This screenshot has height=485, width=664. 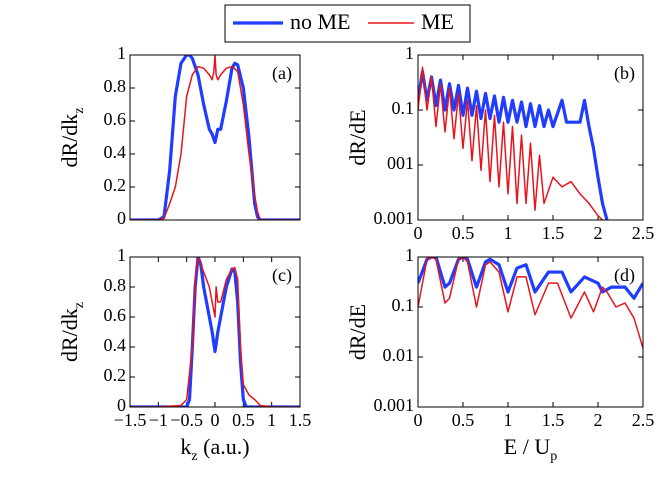 I want to click on legend: no ME ME, so click(x=347, y=23).